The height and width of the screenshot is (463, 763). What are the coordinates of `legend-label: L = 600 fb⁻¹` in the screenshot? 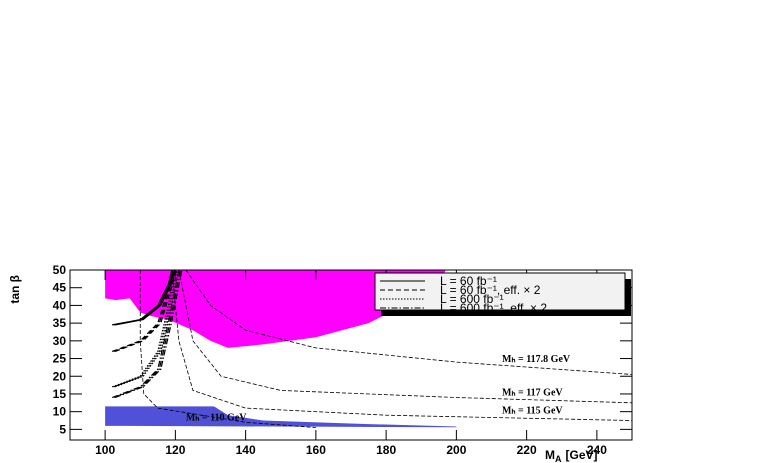 It's located at (472, 299).